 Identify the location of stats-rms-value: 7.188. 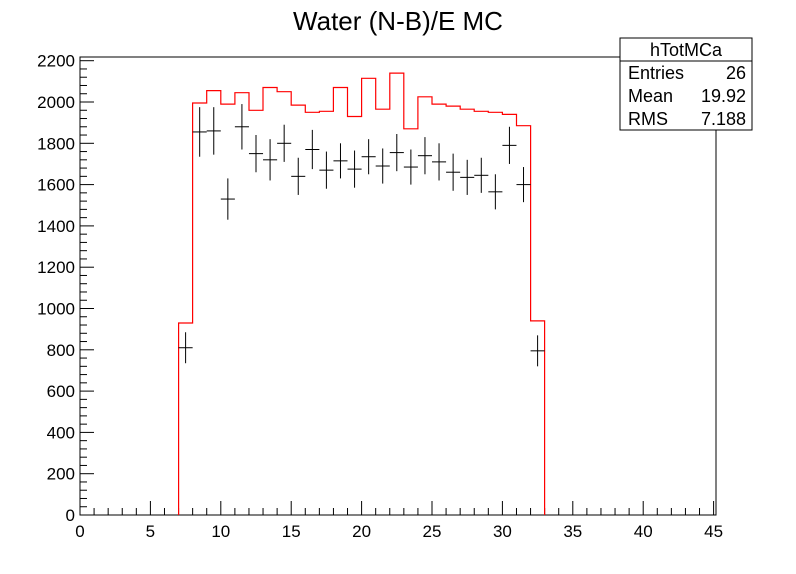
(723, 119).